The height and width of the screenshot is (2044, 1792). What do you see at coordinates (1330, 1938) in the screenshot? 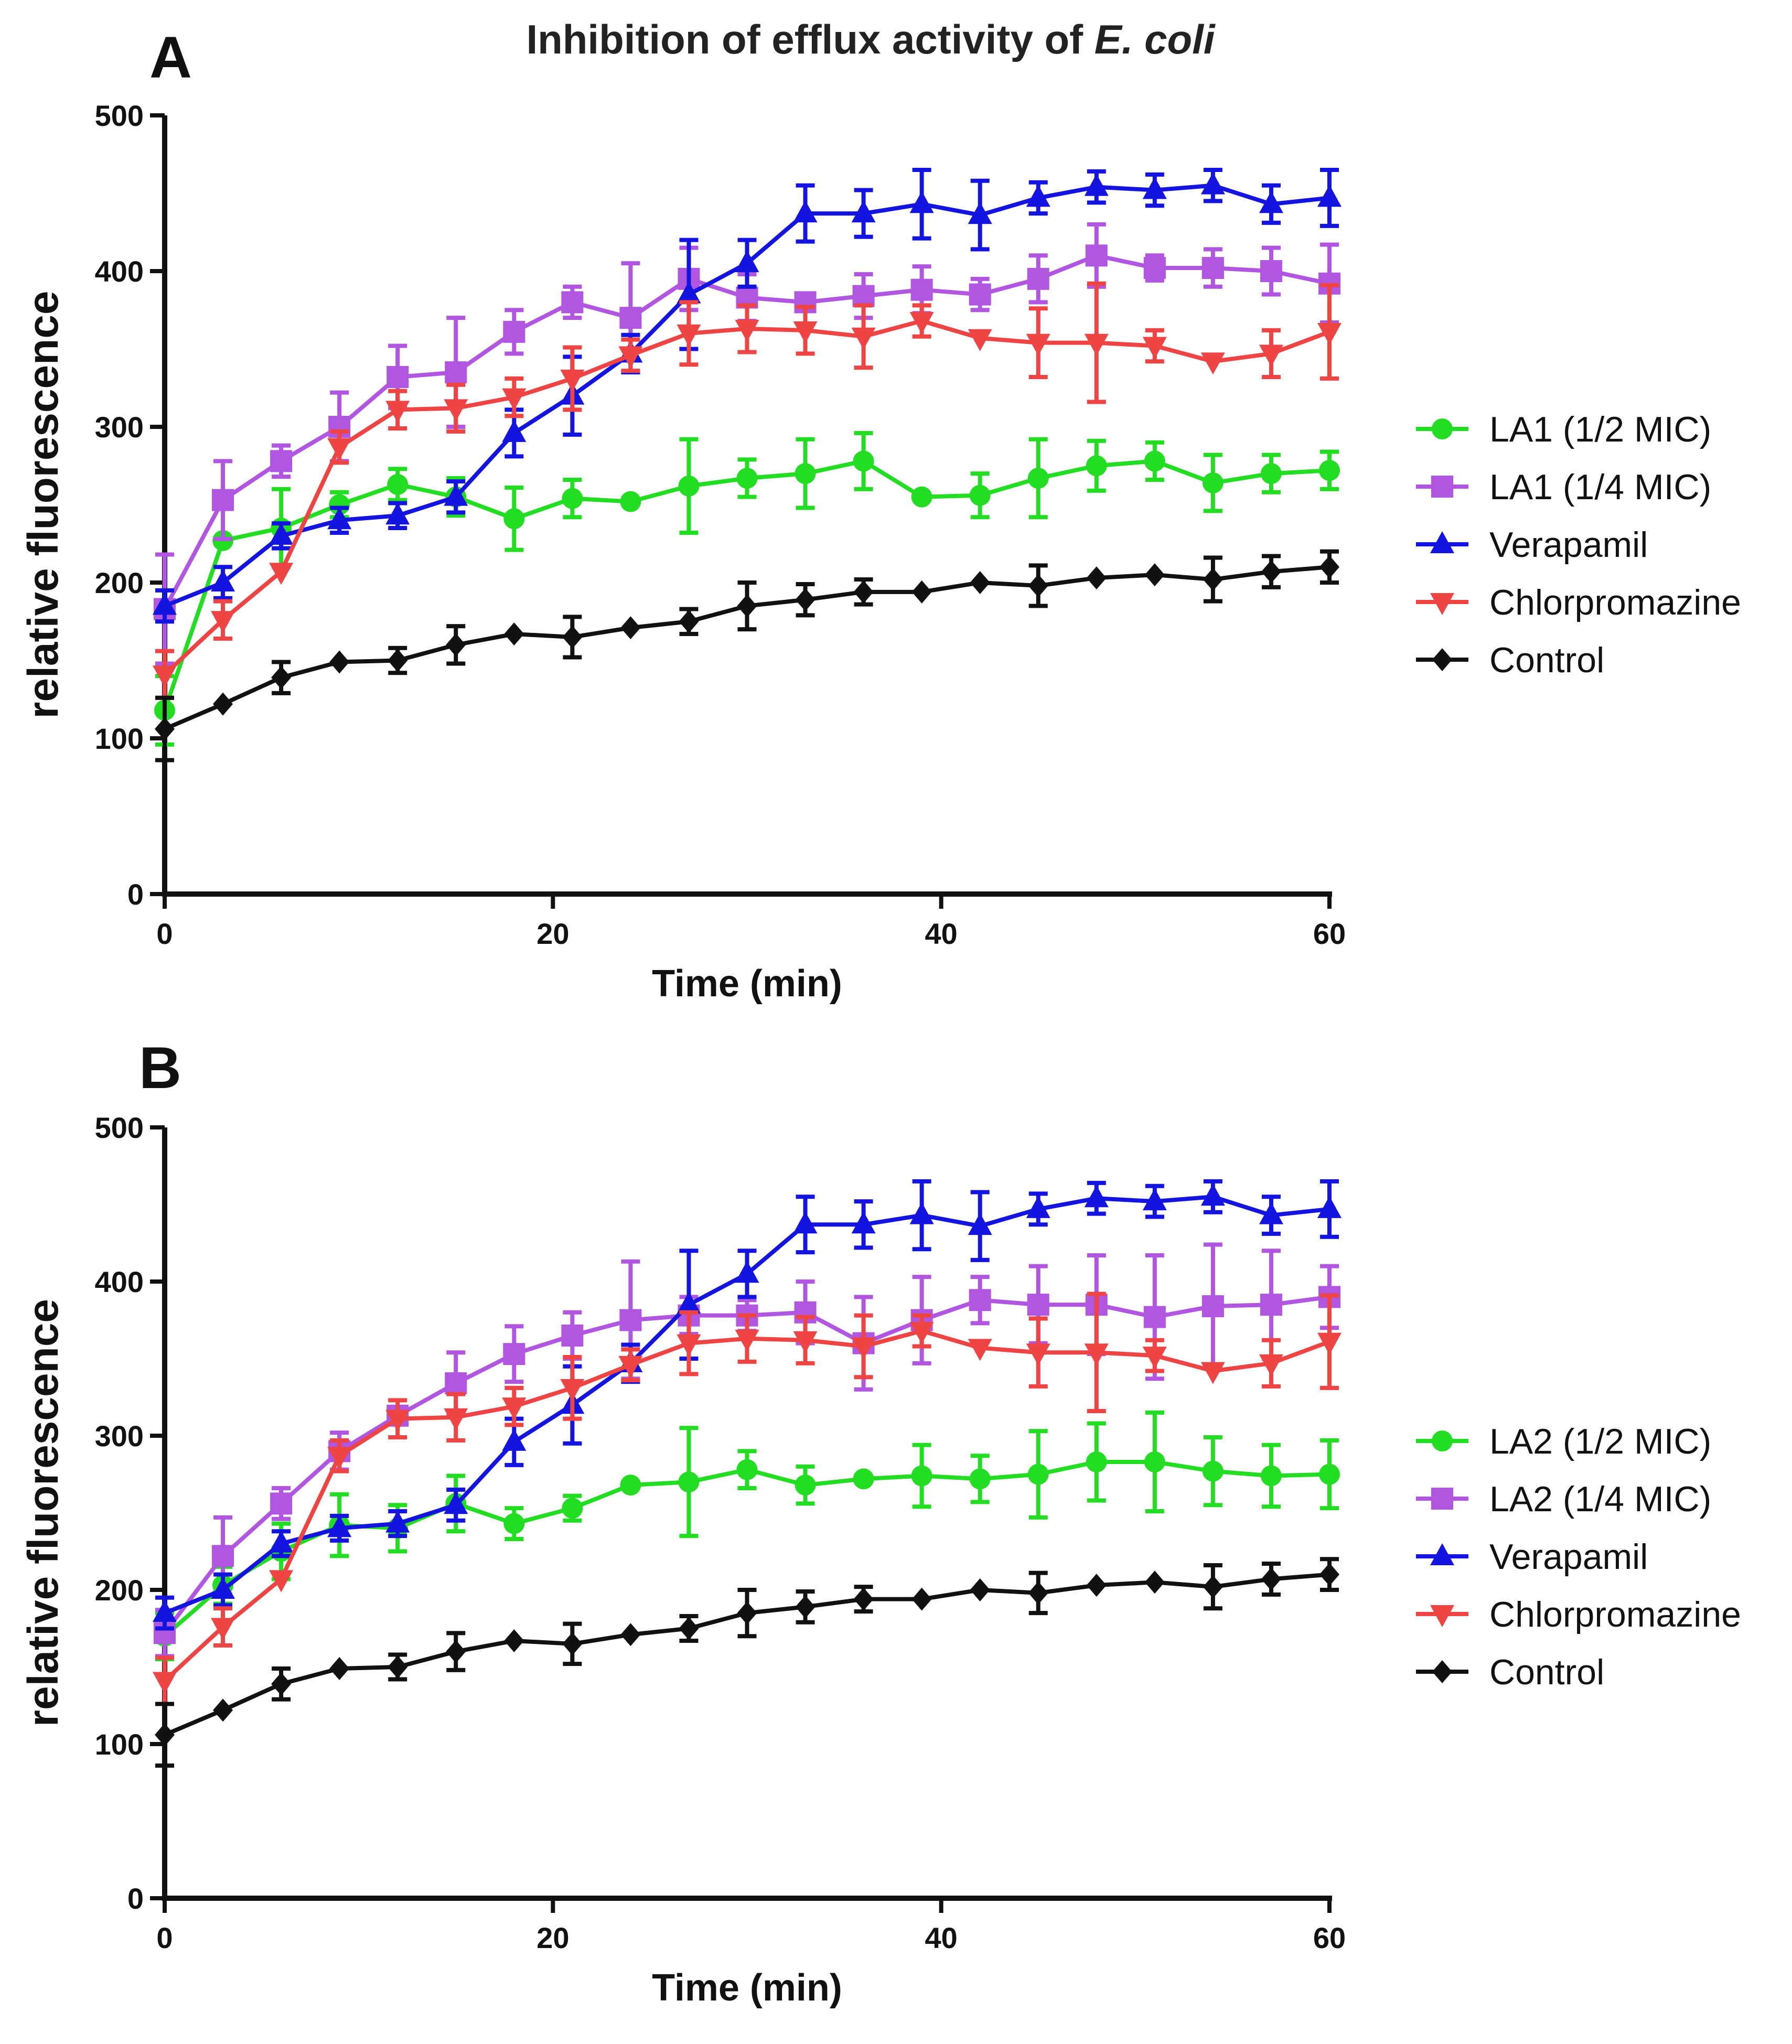
I see `x-tick-label: 60` at bounding box center [1330, 1938].